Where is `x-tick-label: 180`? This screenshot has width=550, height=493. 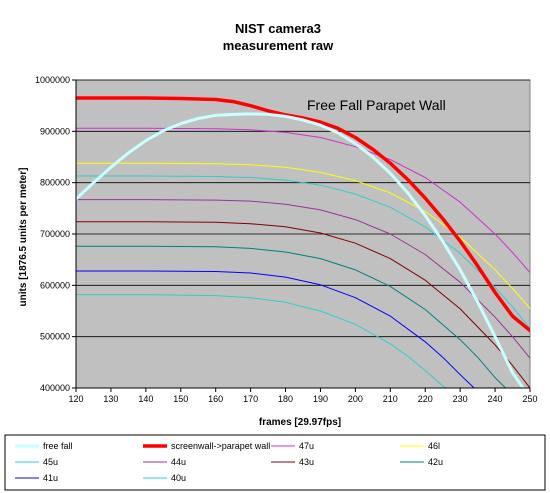 x-tick-label: 180 is located at coordinates (285, 399).